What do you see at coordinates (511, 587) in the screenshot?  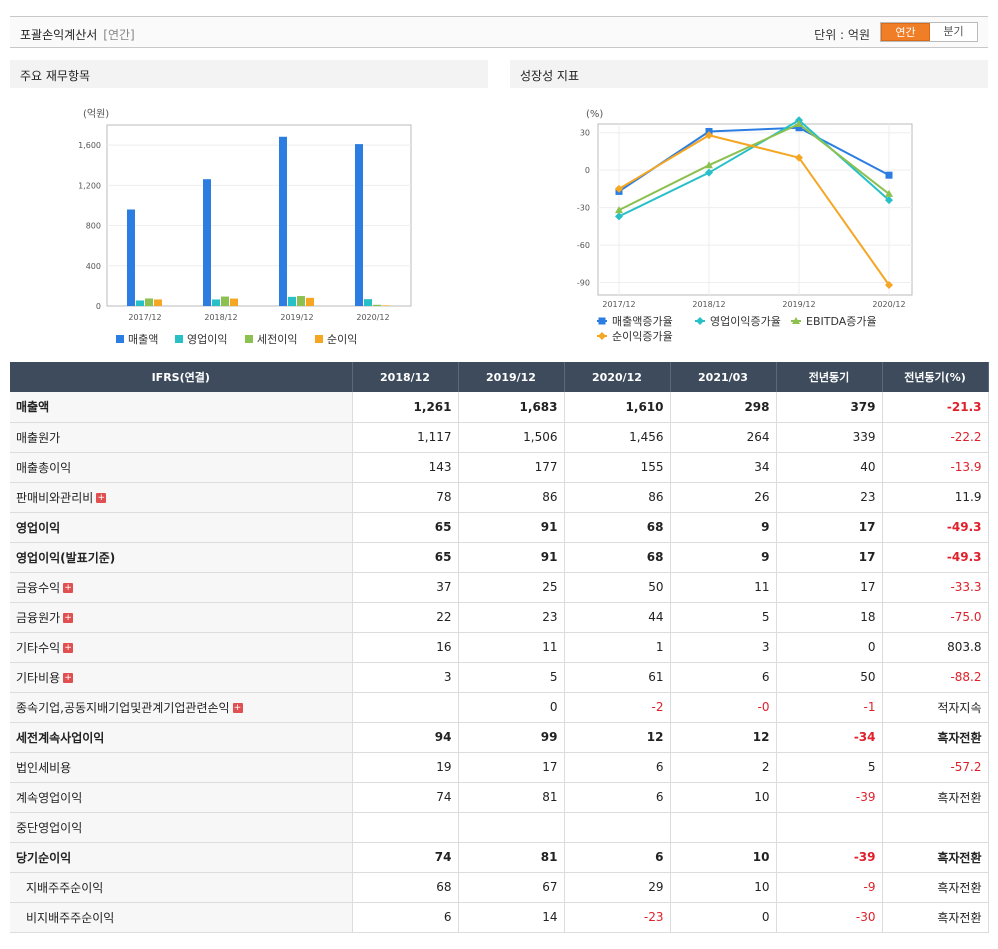 I see `cell-value: 25` at bounding box center [511, 587].